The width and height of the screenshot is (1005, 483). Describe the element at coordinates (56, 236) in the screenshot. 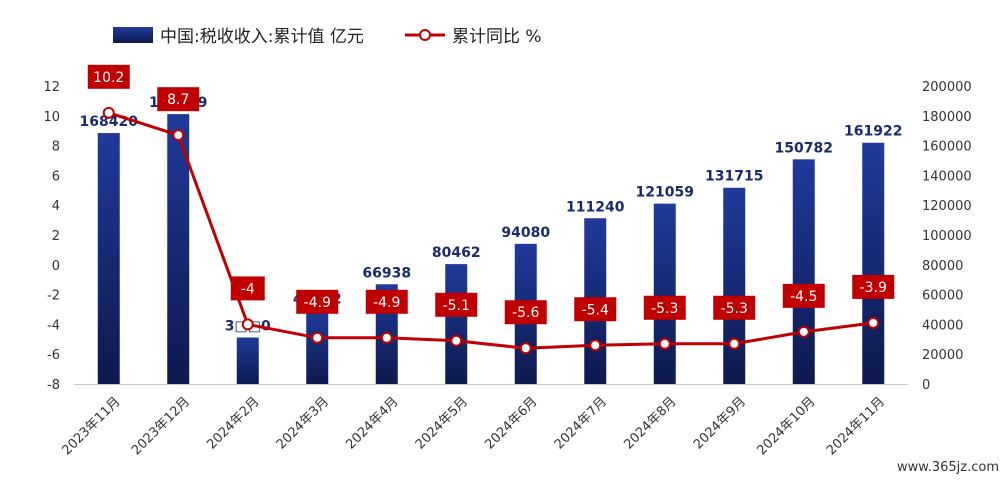

I see `left-axis-tick: 2` at that location.